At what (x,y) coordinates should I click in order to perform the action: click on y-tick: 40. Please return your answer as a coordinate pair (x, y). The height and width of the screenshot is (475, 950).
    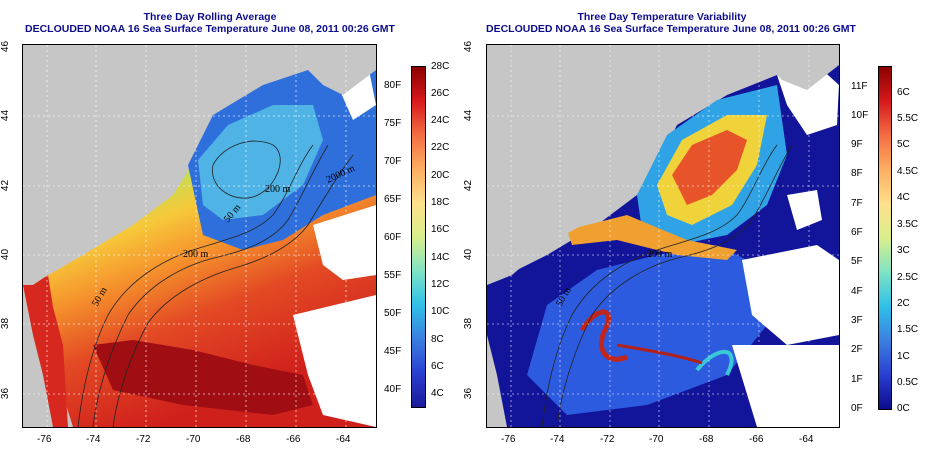
    Looking at the image, I should click on (469, 254).